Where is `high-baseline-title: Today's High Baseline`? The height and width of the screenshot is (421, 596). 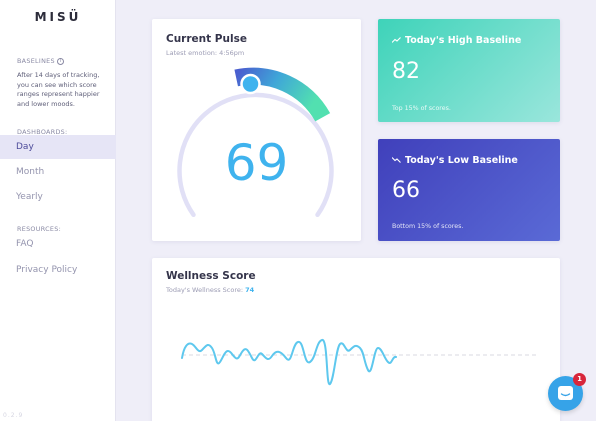
high-baseline-title: Today's High Baseline is located at coordinates (456, 40).